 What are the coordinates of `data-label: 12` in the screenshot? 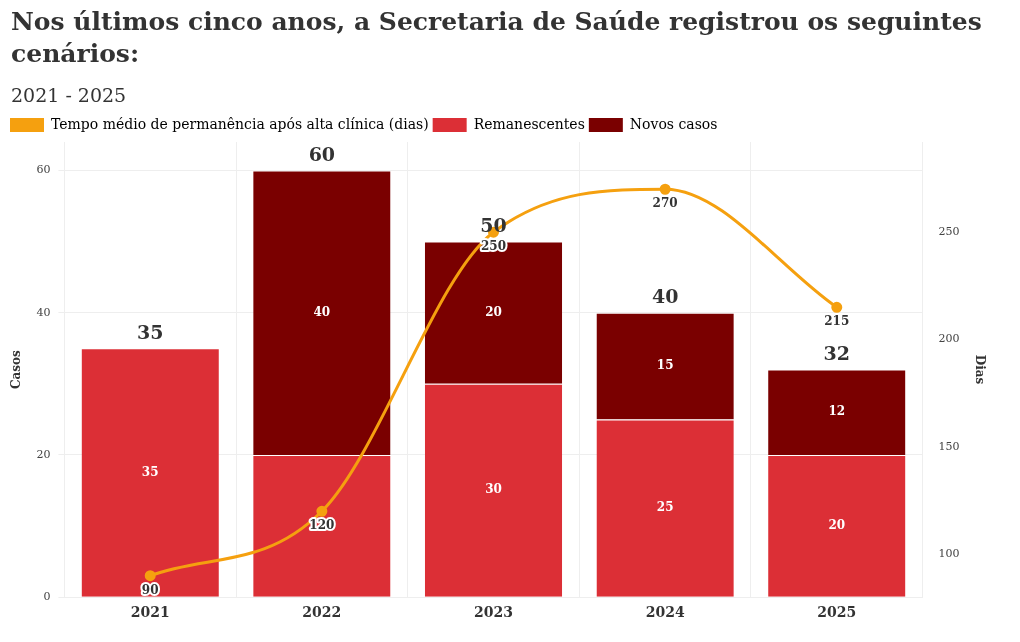 It's located at (837, 411).